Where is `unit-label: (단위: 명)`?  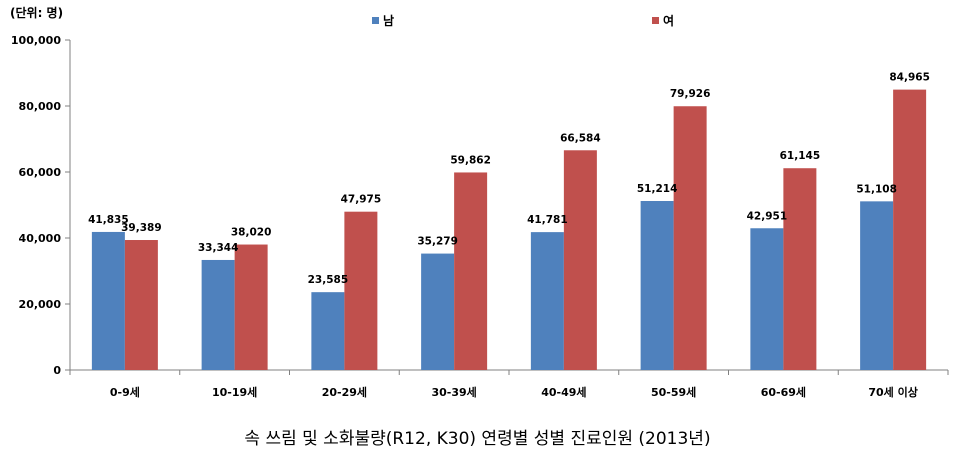
unit-label: (단위: 명) is located at coordinates (37, 13).